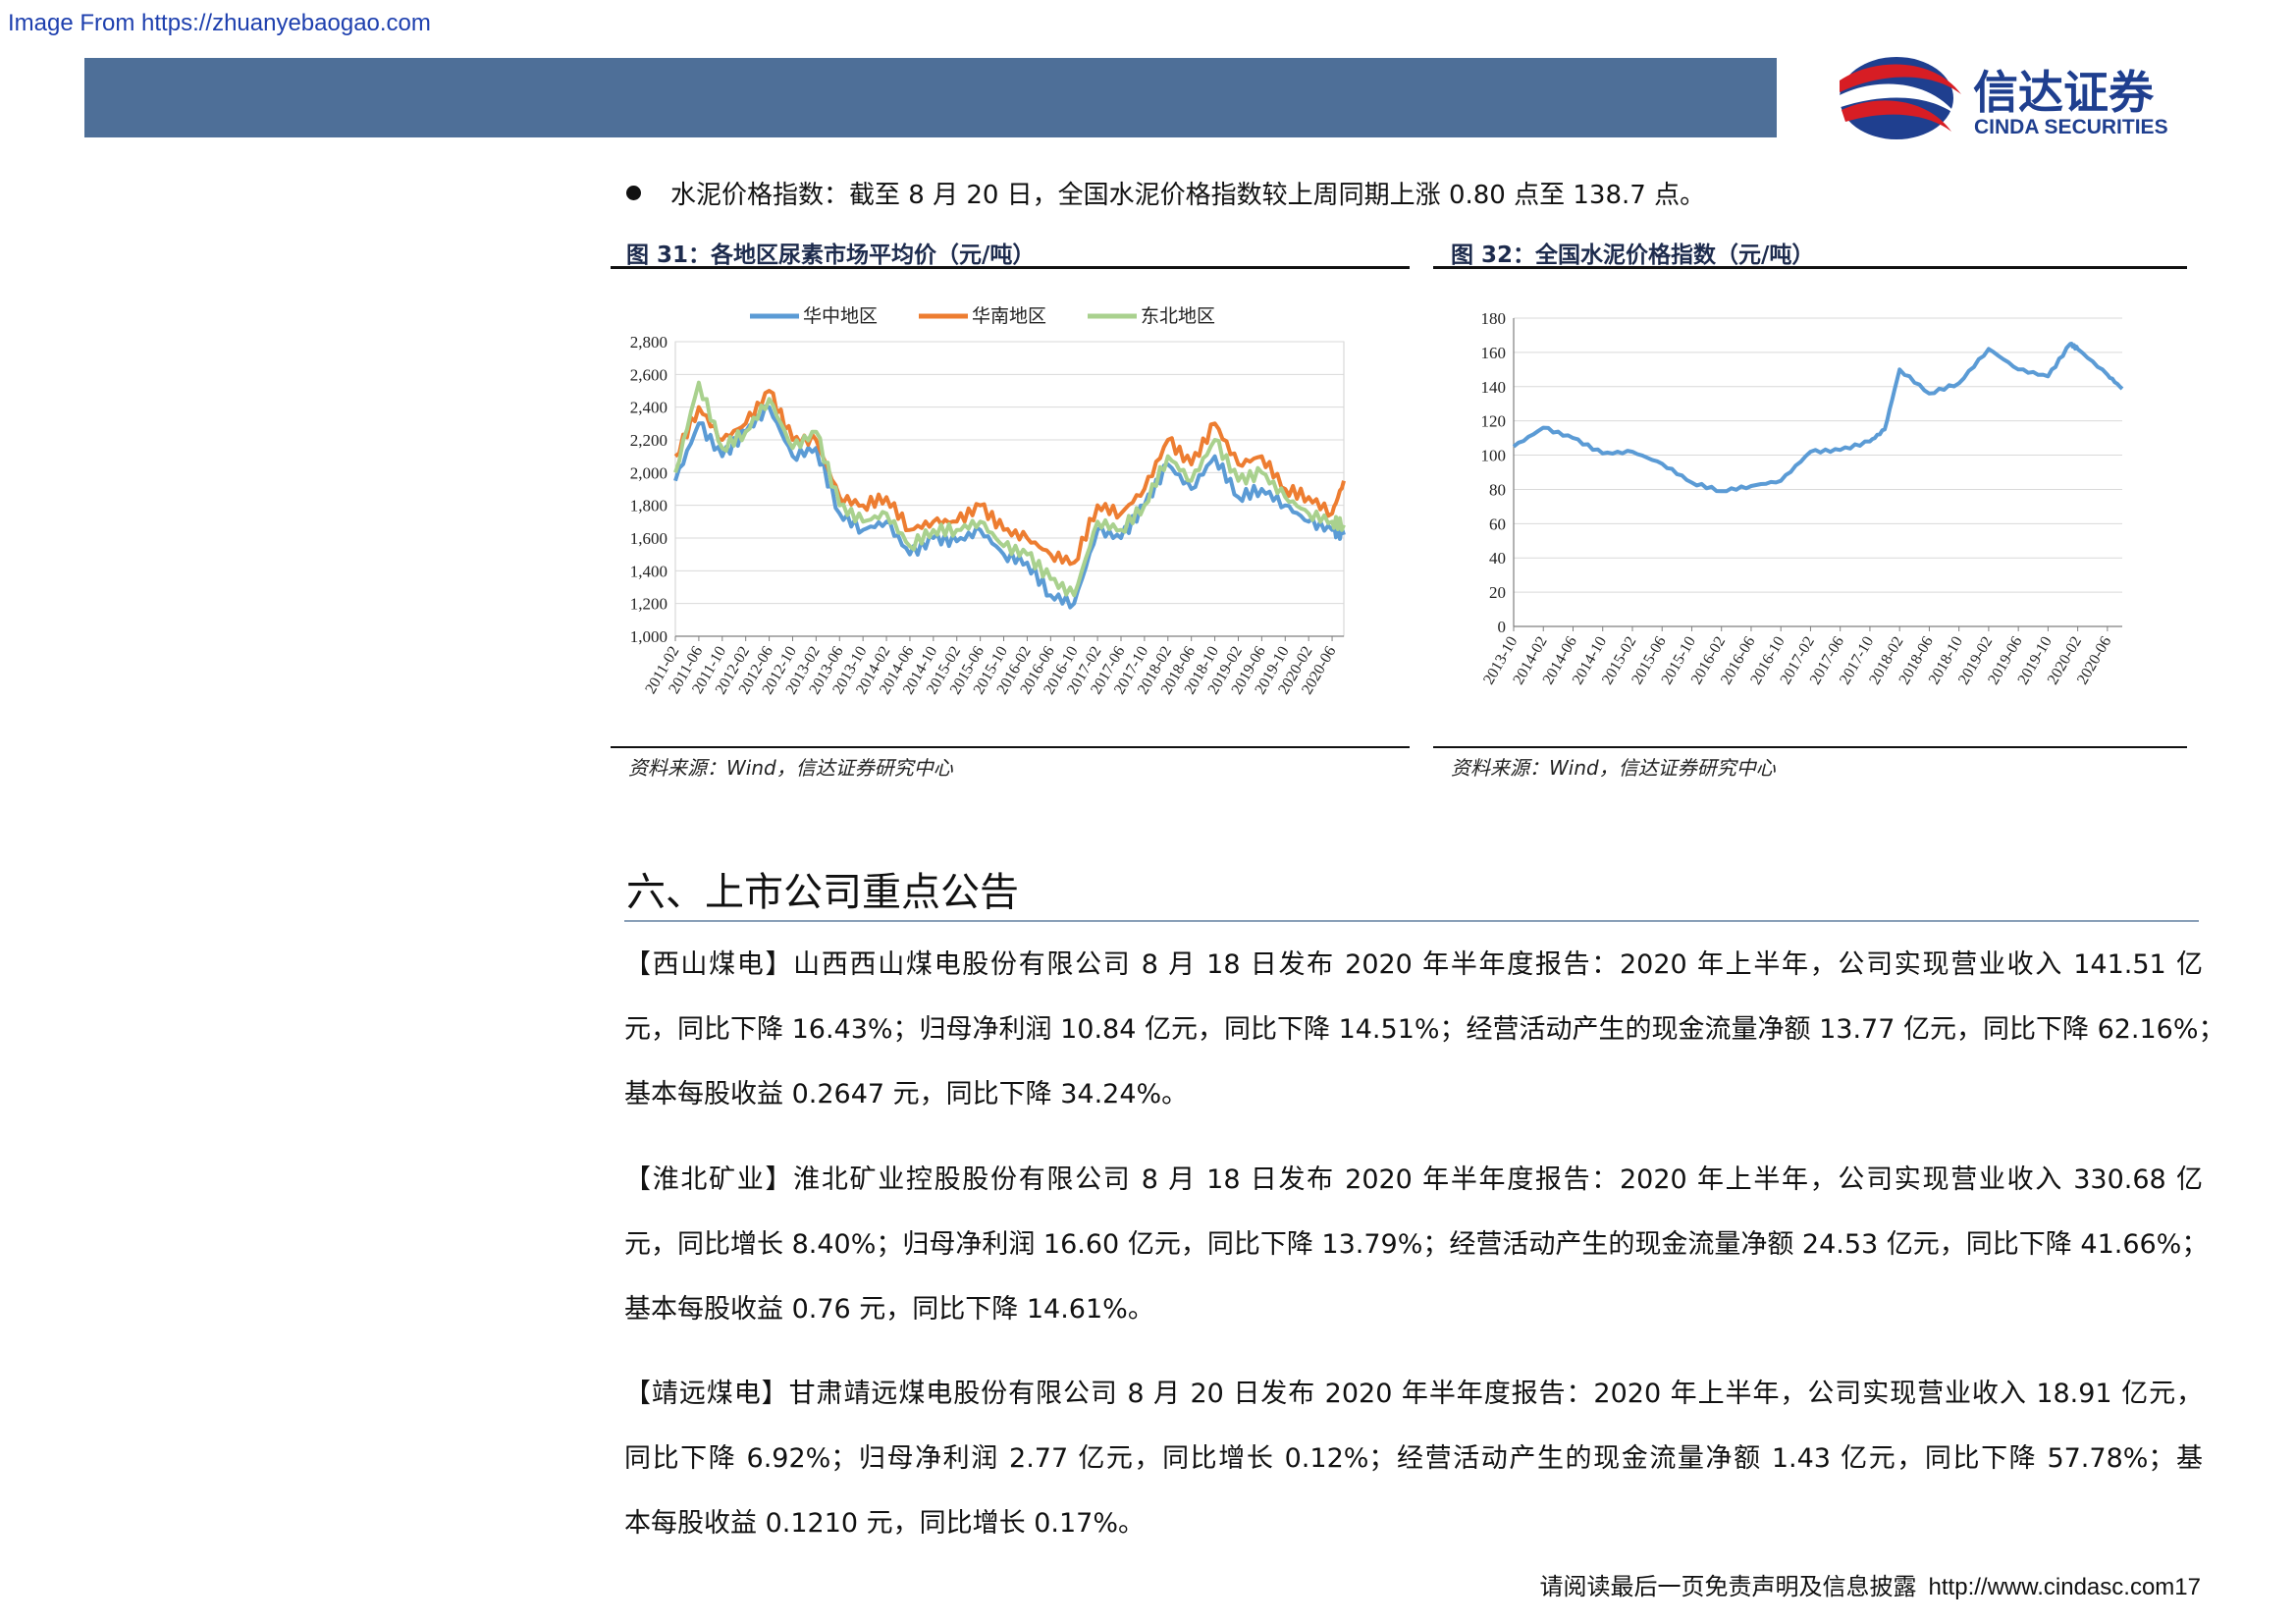 The height and width of the screenshot is (1624, 2296). I want to click on plot-frame, so click(1009, 489).